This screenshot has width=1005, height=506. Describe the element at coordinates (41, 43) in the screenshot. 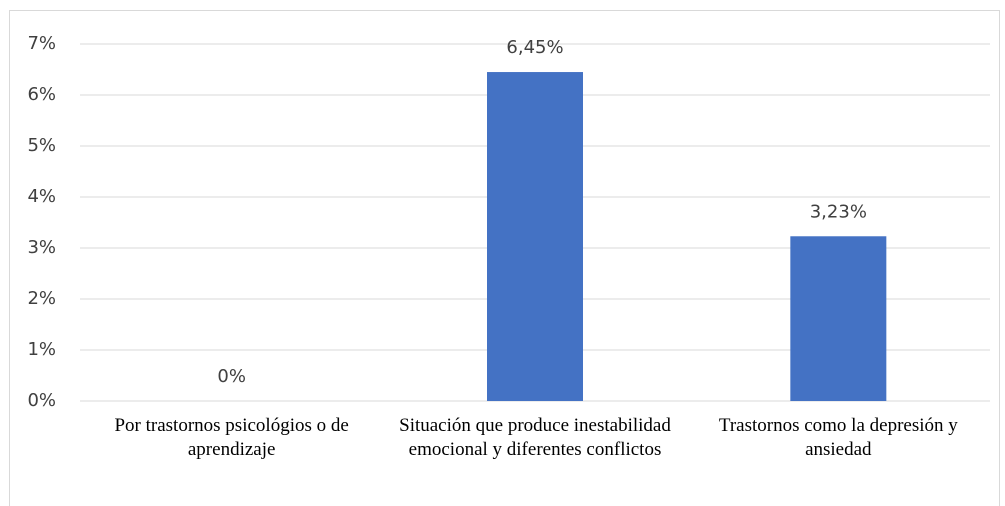

I see `y-tick-label: 7%` at that location.